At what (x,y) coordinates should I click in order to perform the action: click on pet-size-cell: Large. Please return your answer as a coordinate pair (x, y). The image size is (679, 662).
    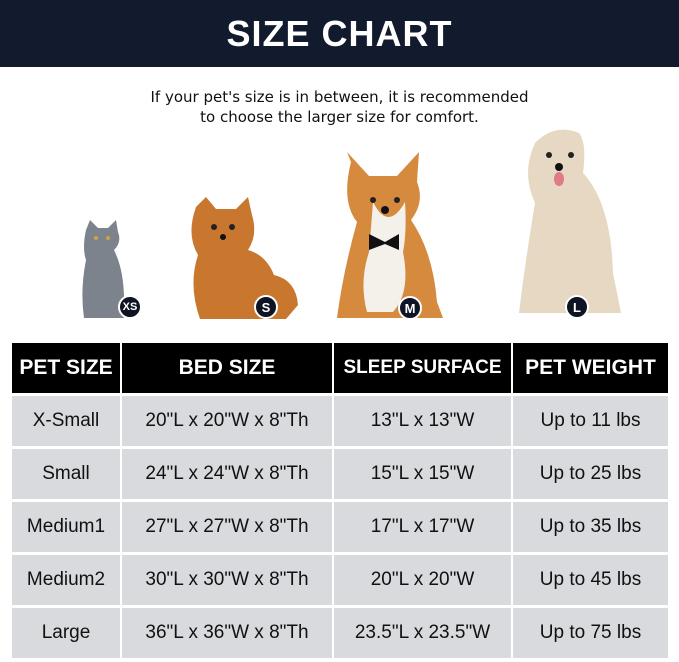
    Looking at the image, I should click on (67, 631).